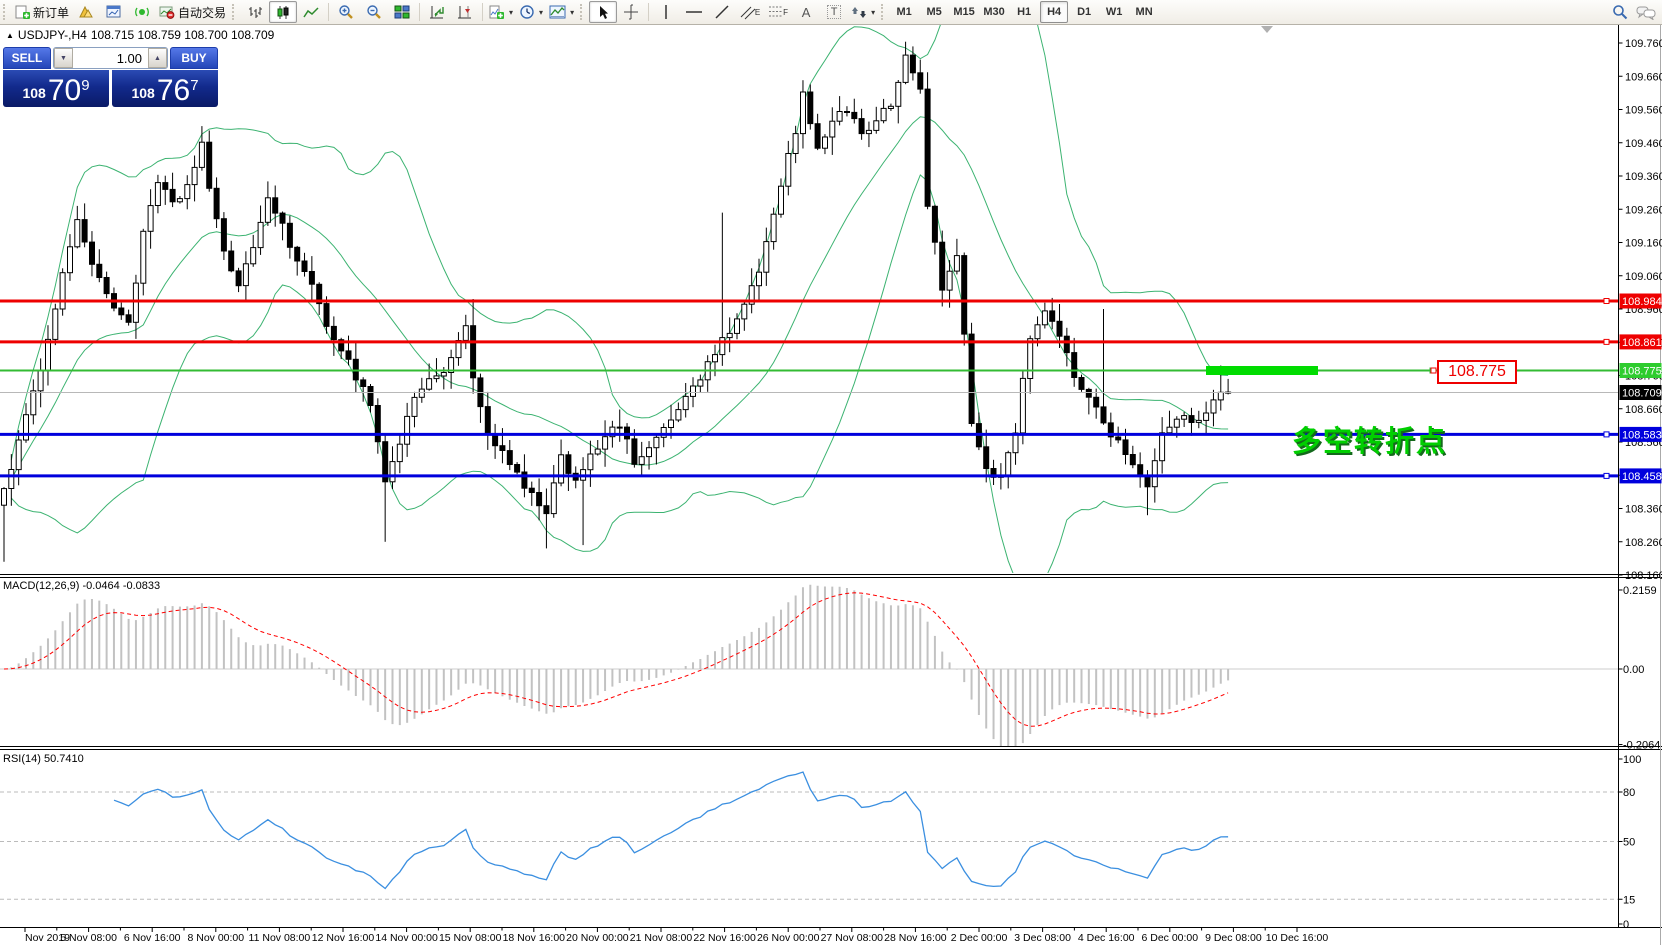 Image resolution: width=1662 pixels, height=945 pixels. What do you see at coordinates (194, 58) in the screenshot?
I see `buy-button: BUY` at bounding box center [194, 58].